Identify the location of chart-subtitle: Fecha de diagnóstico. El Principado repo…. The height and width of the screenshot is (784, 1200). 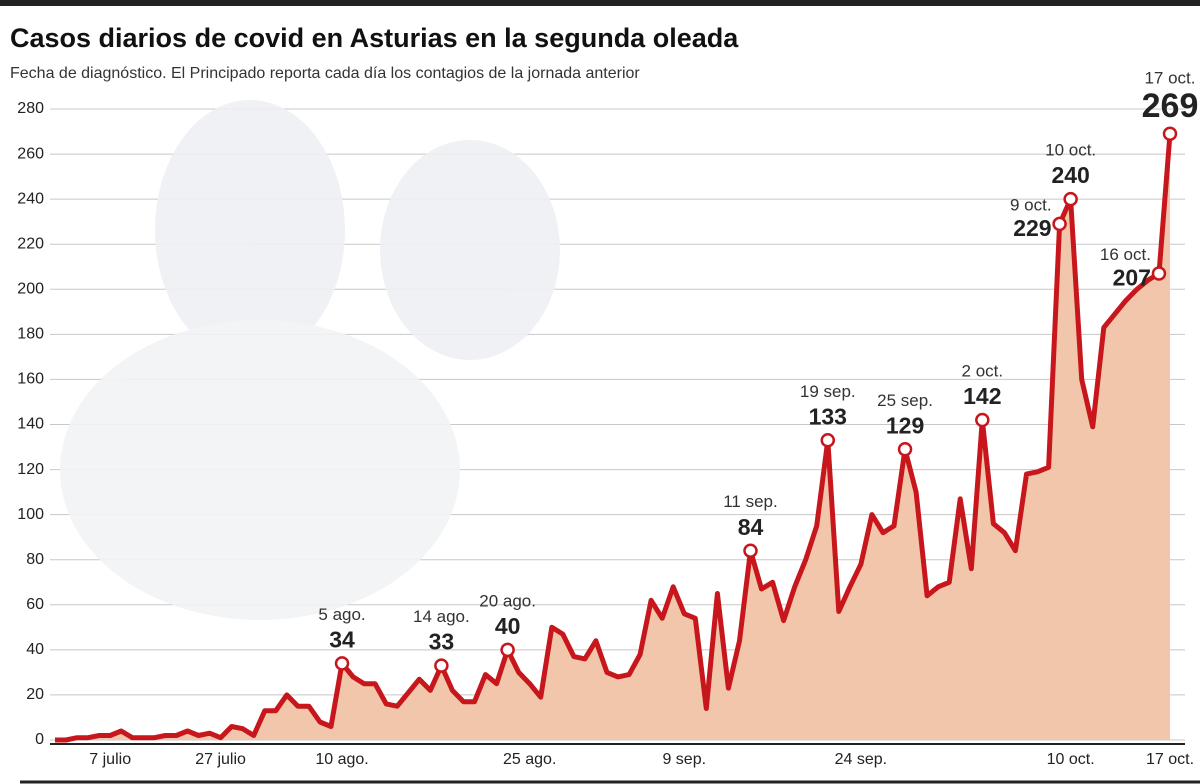
(325, 73).